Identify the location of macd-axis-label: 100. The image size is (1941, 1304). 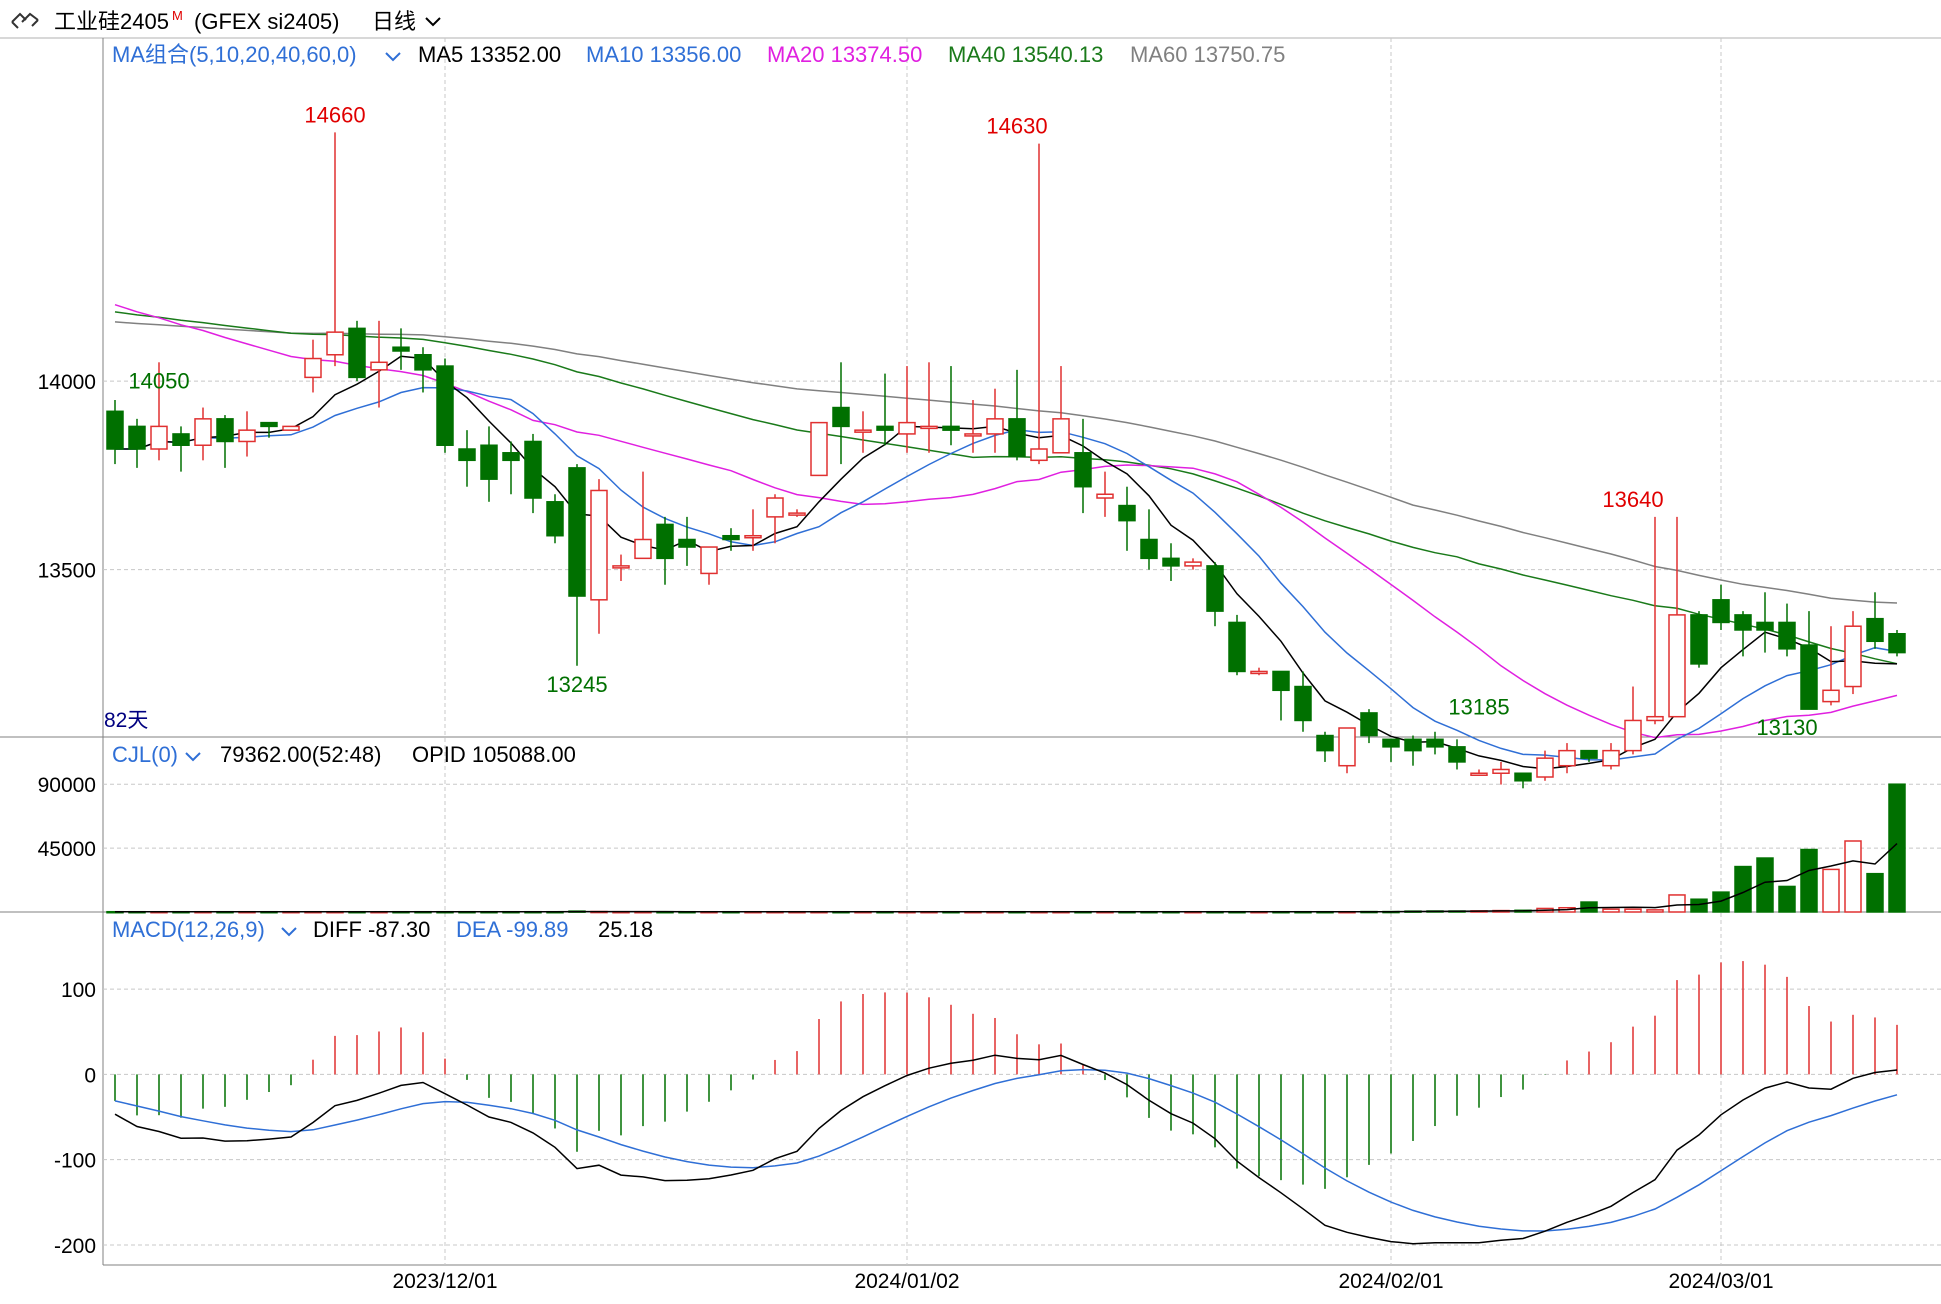
(78, 990).